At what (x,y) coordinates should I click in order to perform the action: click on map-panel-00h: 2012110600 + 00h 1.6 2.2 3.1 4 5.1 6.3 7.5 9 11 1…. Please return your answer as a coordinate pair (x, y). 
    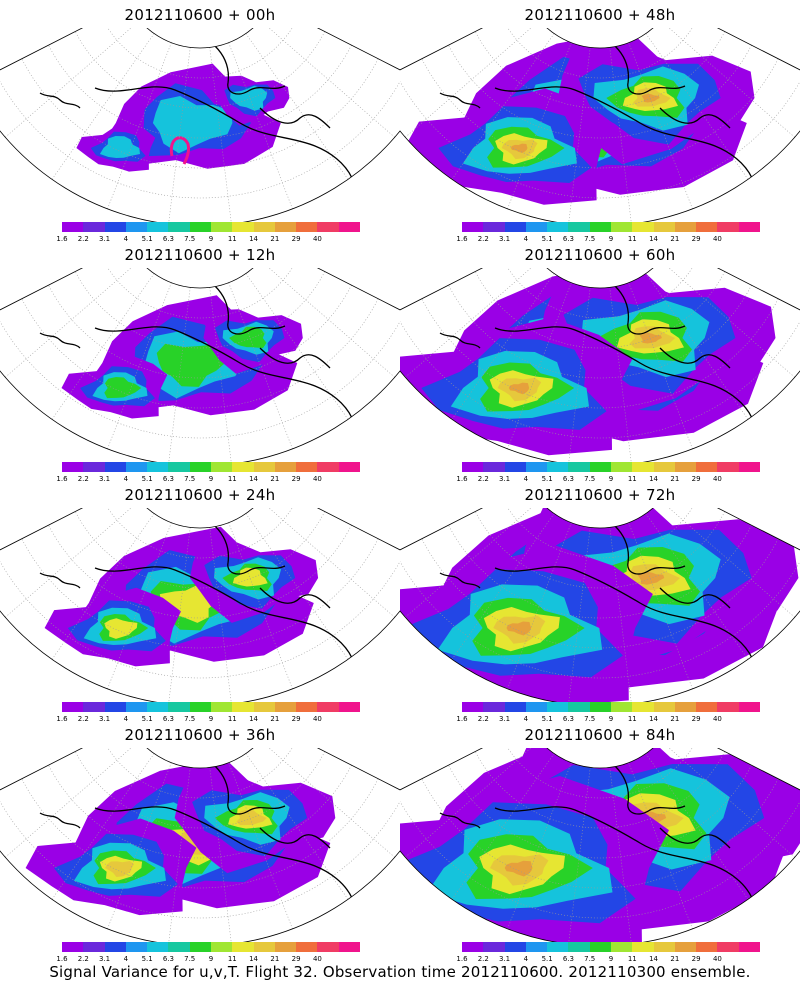
    Looking at the image, I should click on (200, 121).